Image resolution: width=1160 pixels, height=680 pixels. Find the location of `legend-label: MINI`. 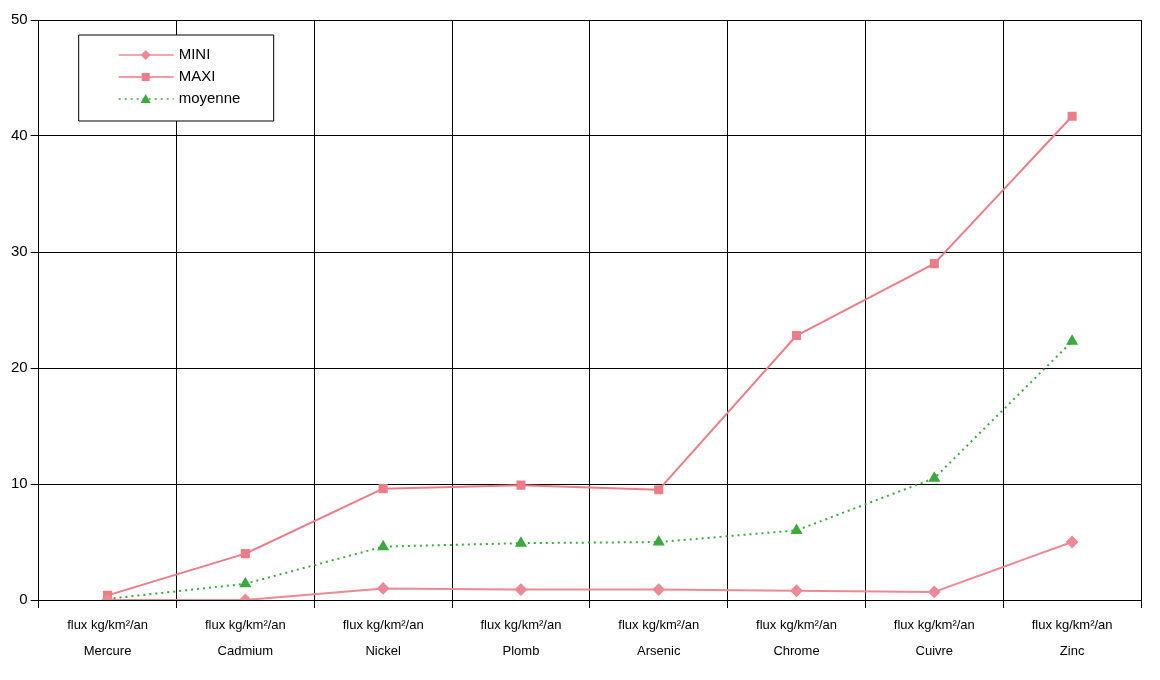

legend-label: MINI is located at coordinates (194, 54).